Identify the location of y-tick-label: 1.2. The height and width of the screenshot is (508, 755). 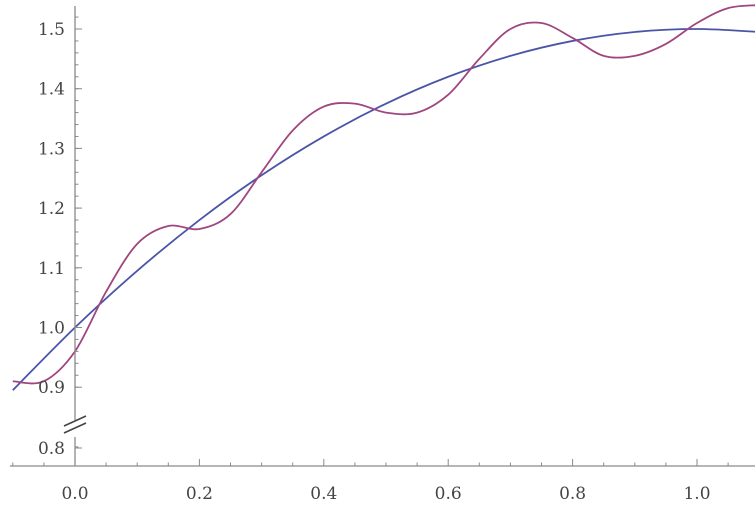
(51, 209).